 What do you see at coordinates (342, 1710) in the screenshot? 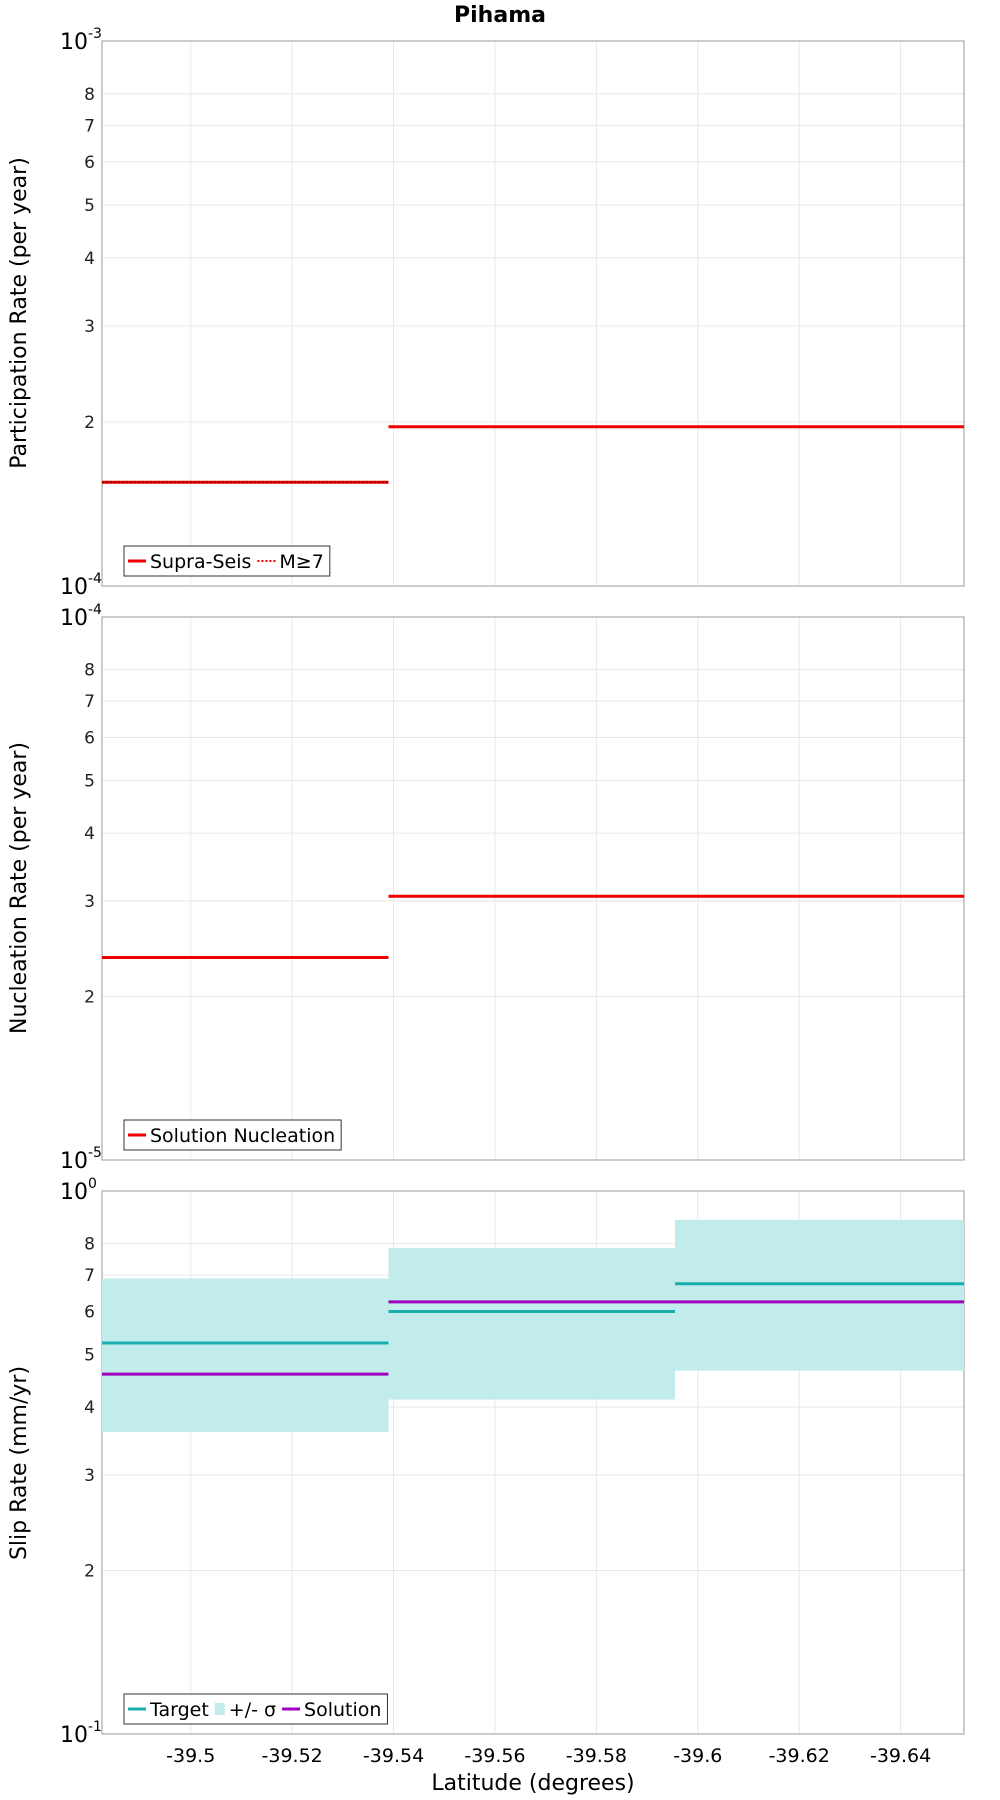
I see `legend-entry-label: Solution` at bounding box center [342, 1710].